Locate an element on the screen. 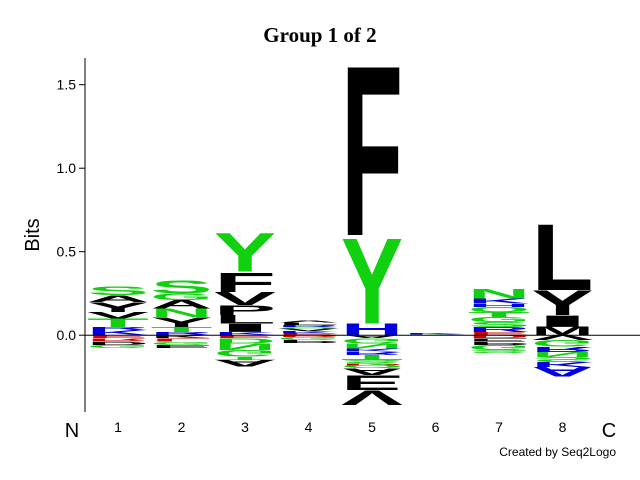 The image size is (640, 480). x-tick-label: 5 is located at coordinates (372, 427).